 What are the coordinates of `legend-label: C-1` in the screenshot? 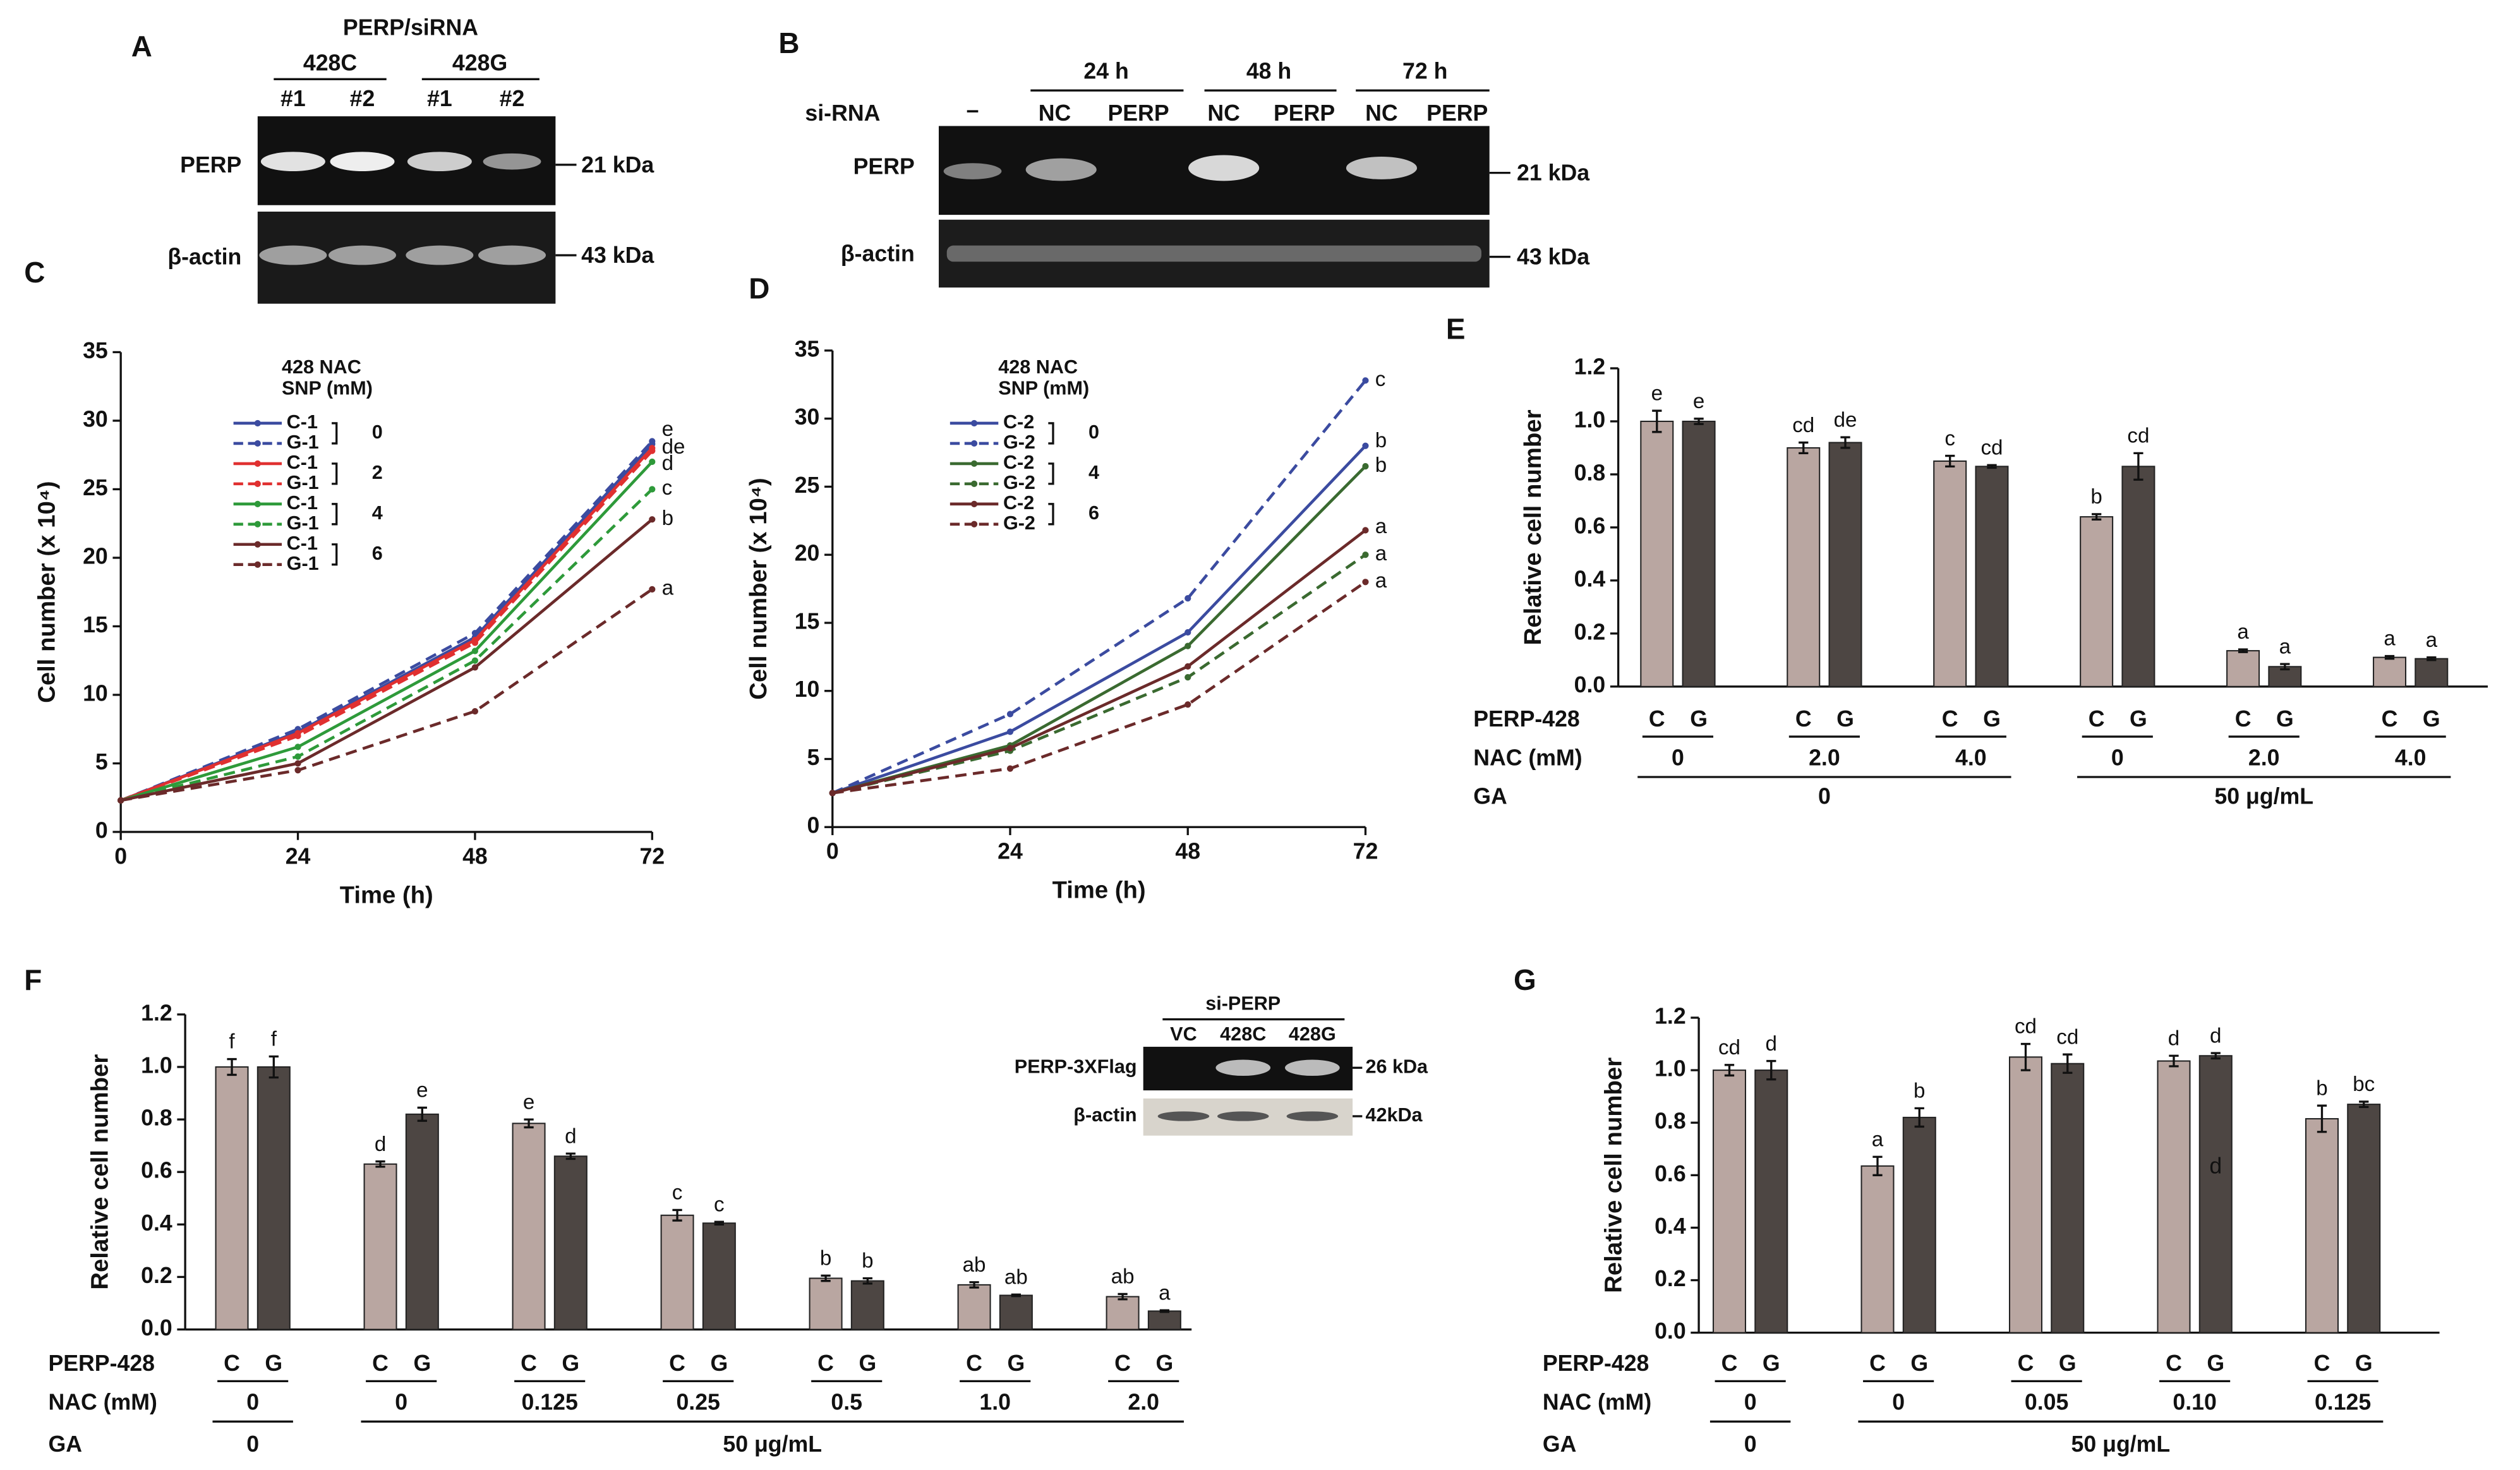 It's located at (302, 503).